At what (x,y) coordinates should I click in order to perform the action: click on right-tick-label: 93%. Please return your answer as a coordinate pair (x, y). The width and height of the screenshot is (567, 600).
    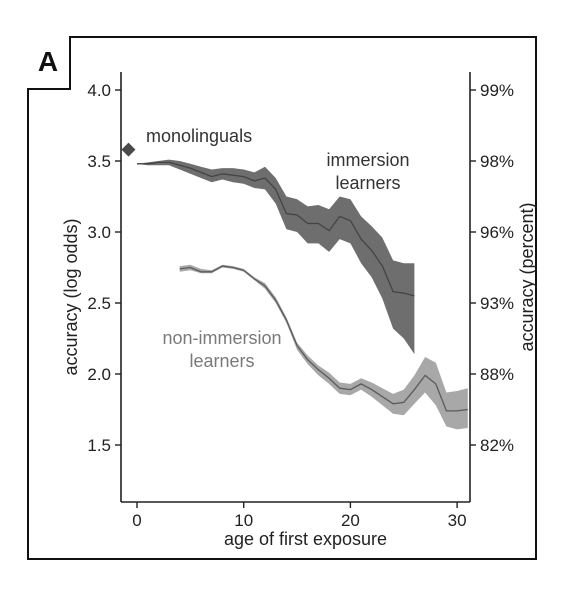
    Looking at the image, I should click on (497, 303).